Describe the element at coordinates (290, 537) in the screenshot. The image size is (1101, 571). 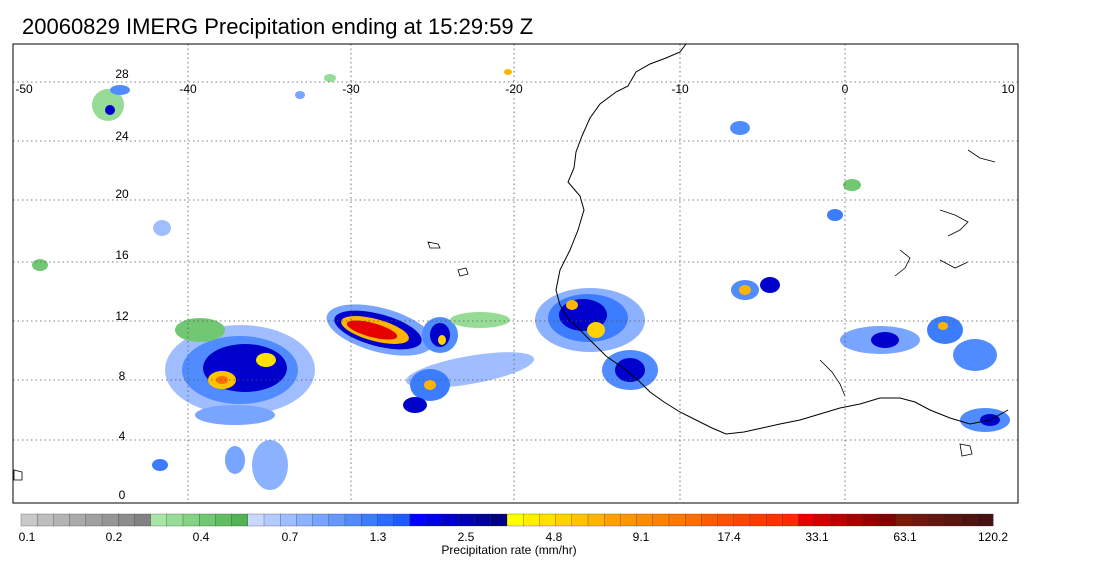
I see `colorbar-tick-label: 0.7` at that location.